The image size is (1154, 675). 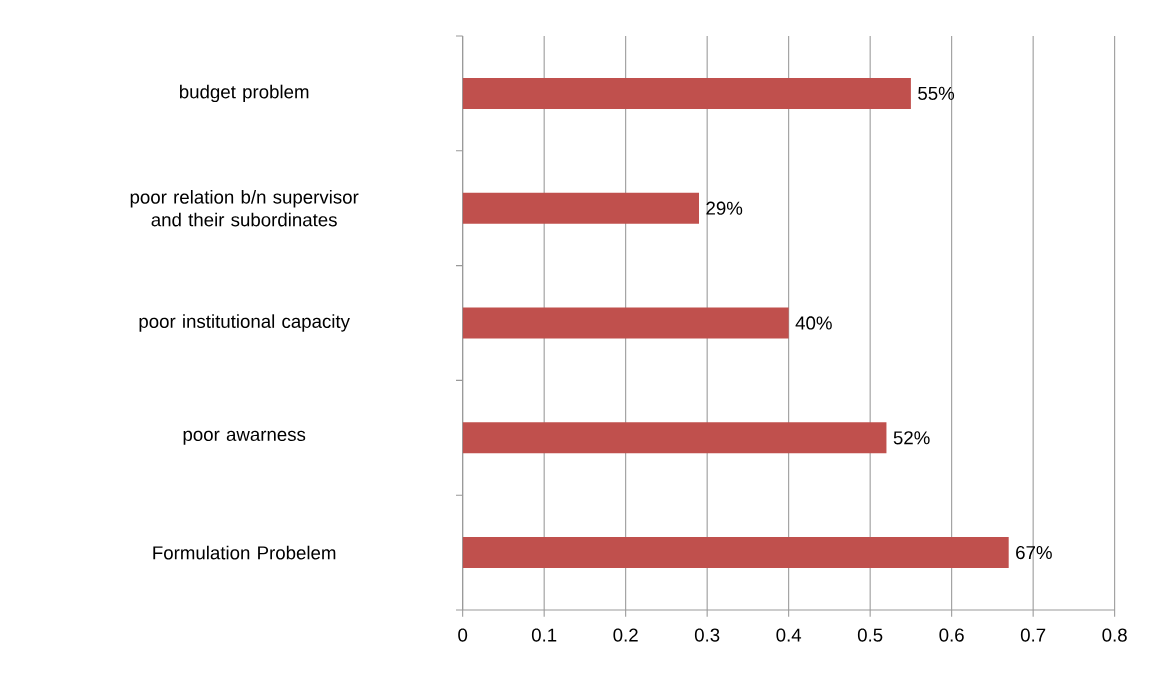 I want to click on x-tick-label: 0.7, so click(x=1033, y=635).